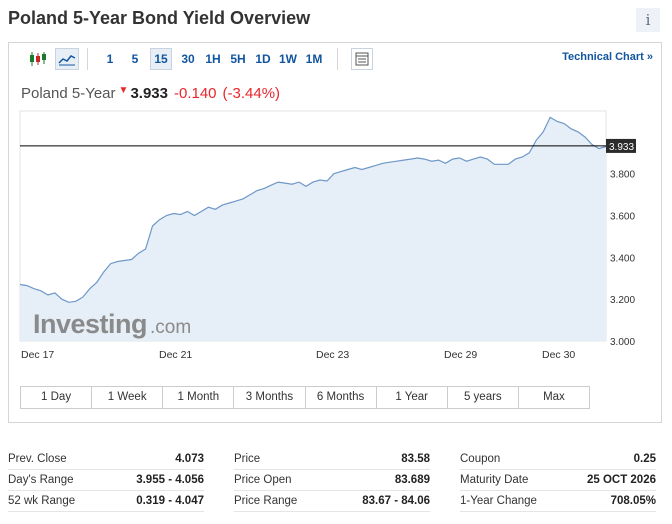 The width and height of the screenshot is (672, 524). What do you see at coordinates (622, 175) in the screenshot?
I see `y-tick-label: 3.800` at bounding box center [622, 175].